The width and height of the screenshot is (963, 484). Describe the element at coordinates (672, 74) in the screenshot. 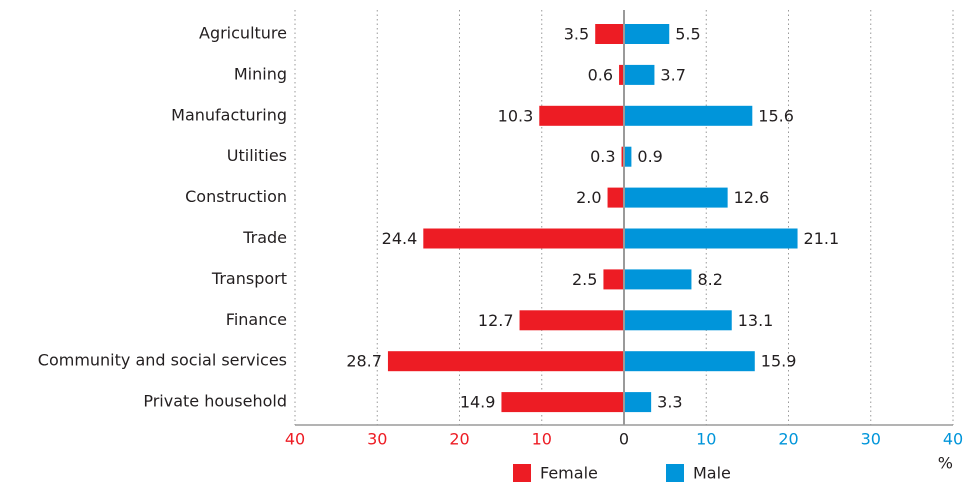

I see `value-label: 3.7` at that location.